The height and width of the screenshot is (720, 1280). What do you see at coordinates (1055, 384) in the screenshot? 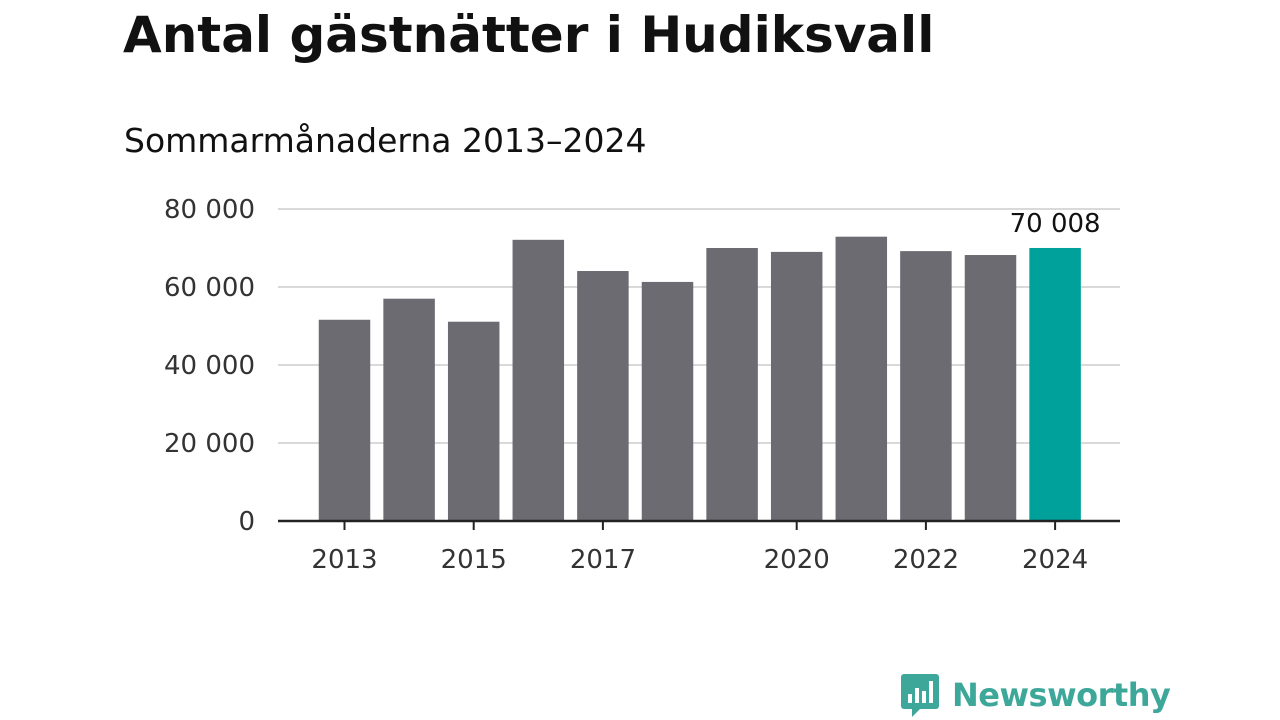
I see `bar-2024` at bounding box center [1055, 384].